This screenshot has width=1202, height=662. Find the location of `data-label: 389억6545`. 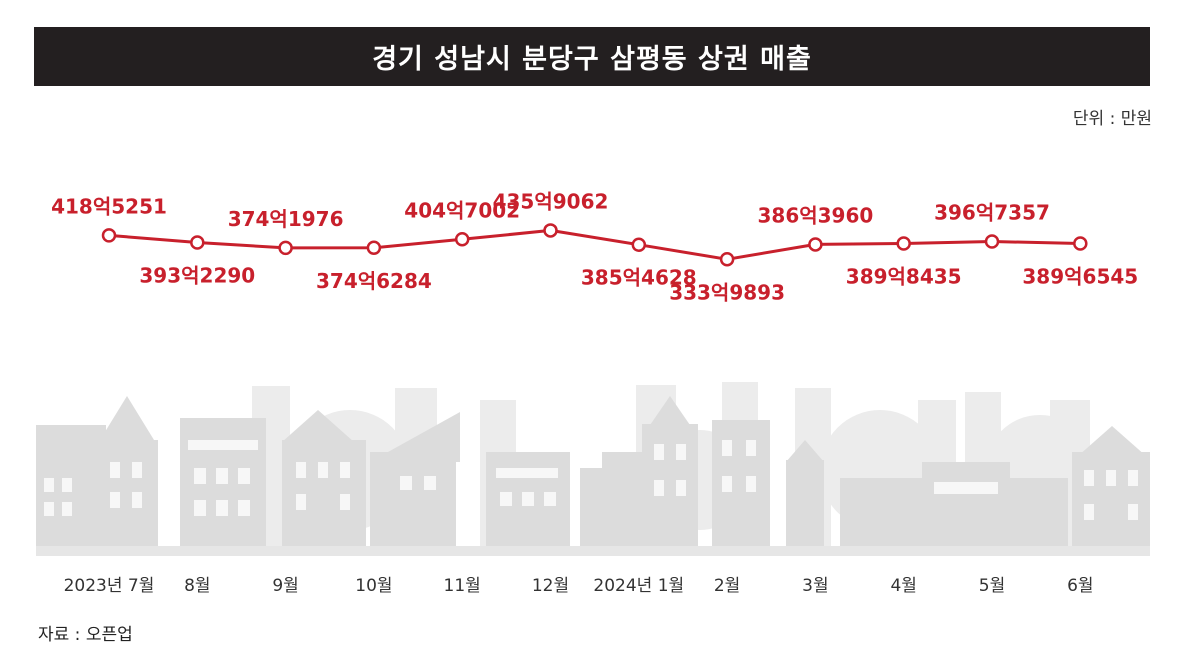

data-label: 389억6545 is located at coordinates (1080, 277).